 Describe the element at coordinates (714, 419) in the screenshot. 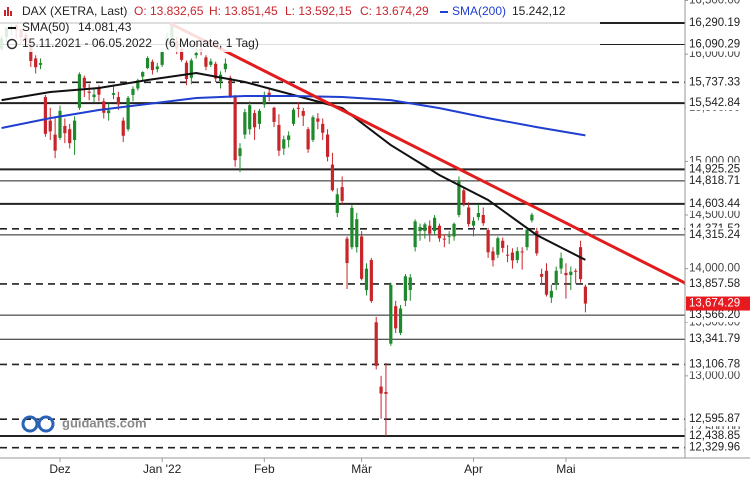

I see `level-label: 12,595.87` at that location.